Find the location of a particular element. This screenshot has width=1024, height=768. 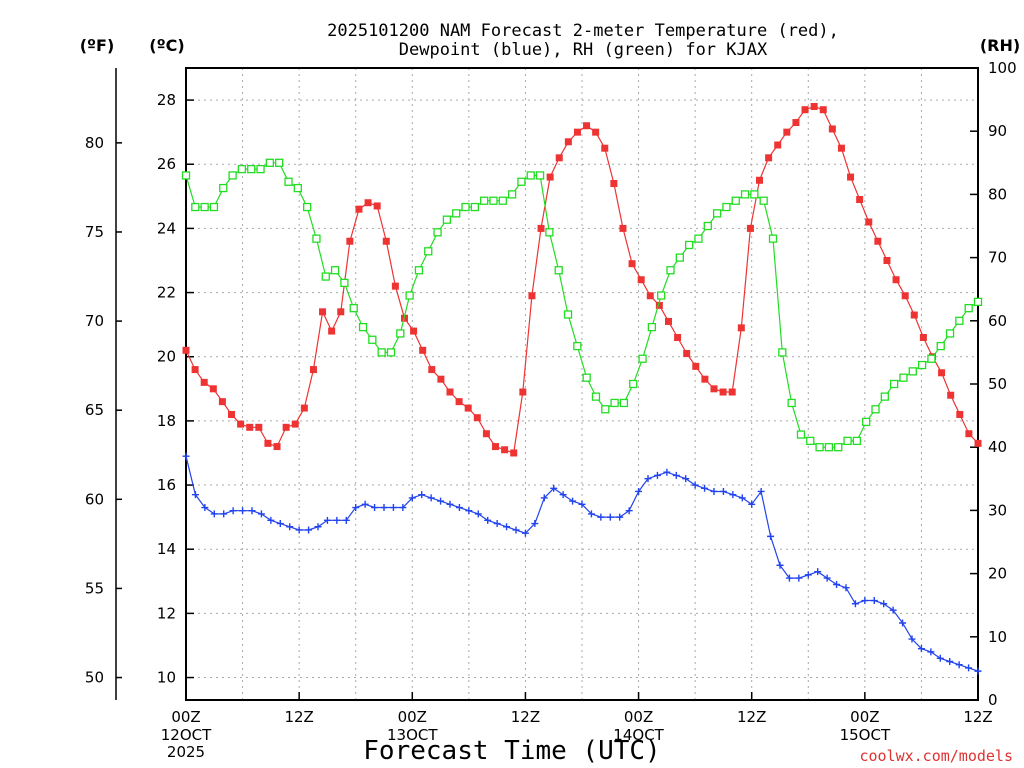

y-tick-label-rh: 70 is located at coordinates (997, 258).